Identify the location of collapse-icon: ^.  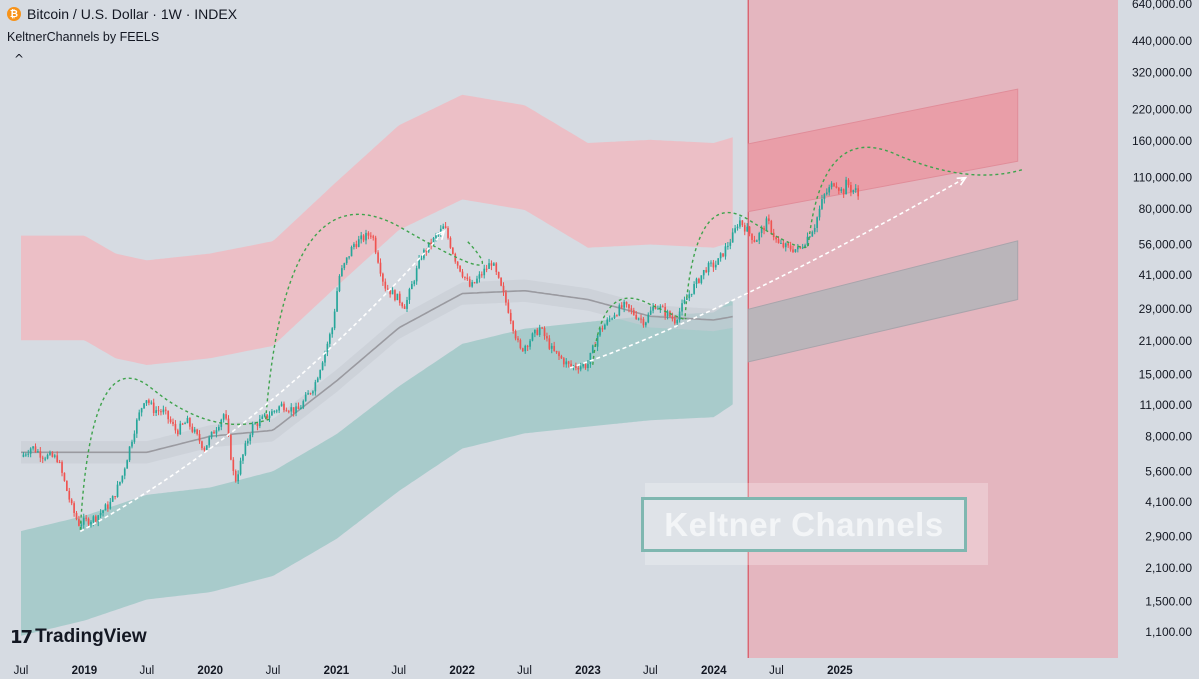
(19, 59).